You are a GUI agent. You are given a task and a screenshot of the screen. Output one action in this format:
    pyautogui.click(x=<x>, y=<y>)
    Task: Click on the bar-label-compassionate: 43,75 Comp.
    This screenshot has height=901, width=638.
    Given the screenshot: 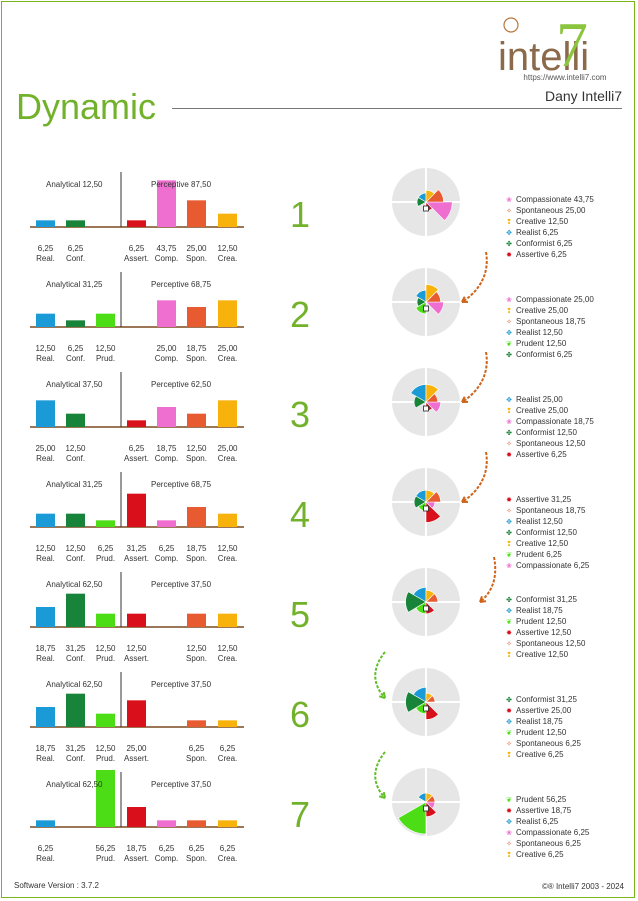 What is the action you would take?
    pyautogui.click(x=167, y=254)
    